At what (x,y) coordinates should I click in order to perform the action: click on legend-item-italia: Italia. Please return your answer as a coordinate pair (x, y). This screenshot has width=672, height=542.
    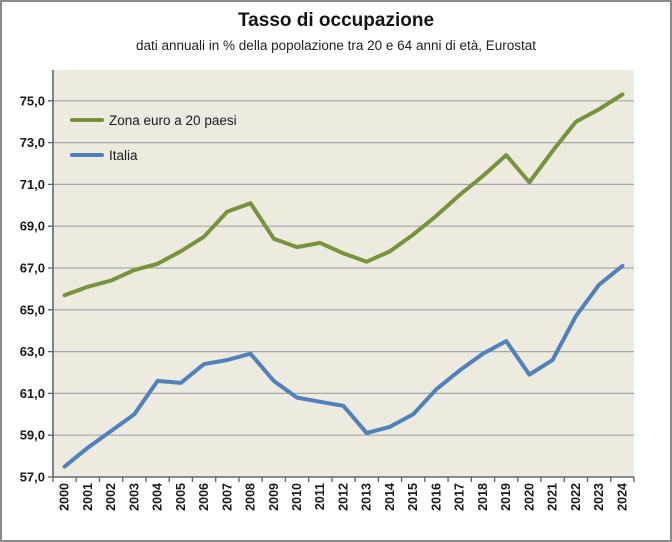
    Looking at the image, I should click on (153, 155).